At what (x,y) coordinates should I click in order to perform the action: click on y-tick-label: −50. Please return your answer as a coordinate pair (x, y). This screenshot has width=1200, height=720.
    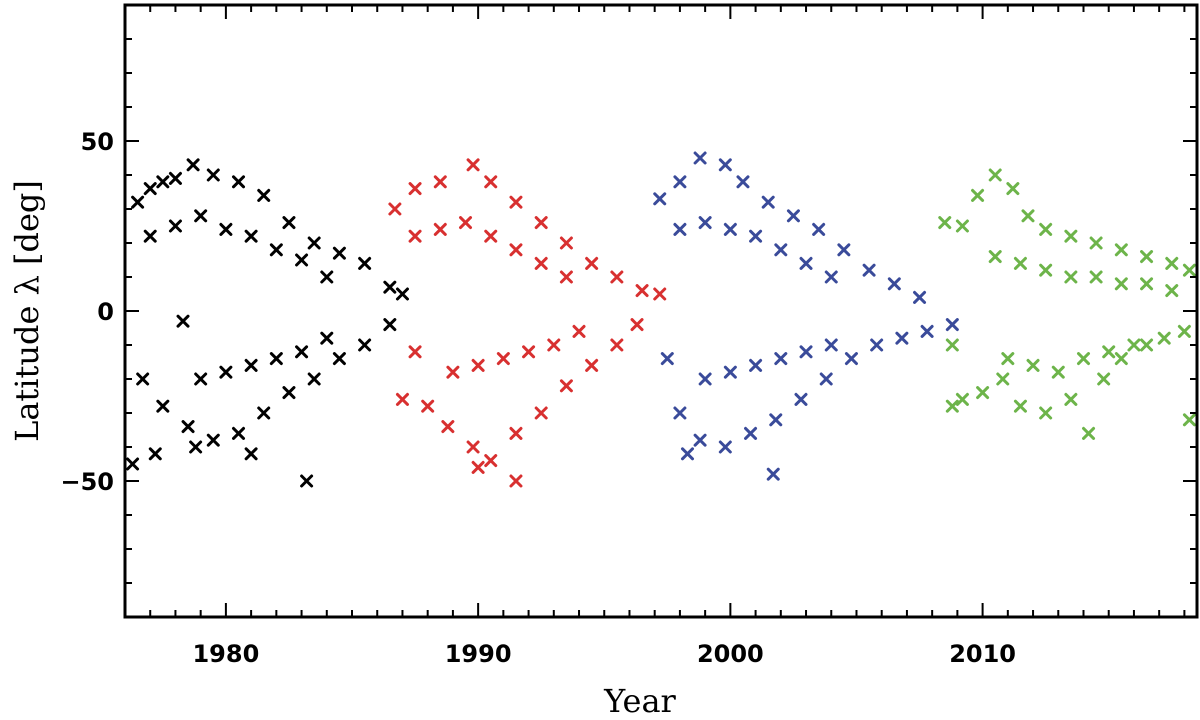
    Looking at the image, I should click on (87, 482).